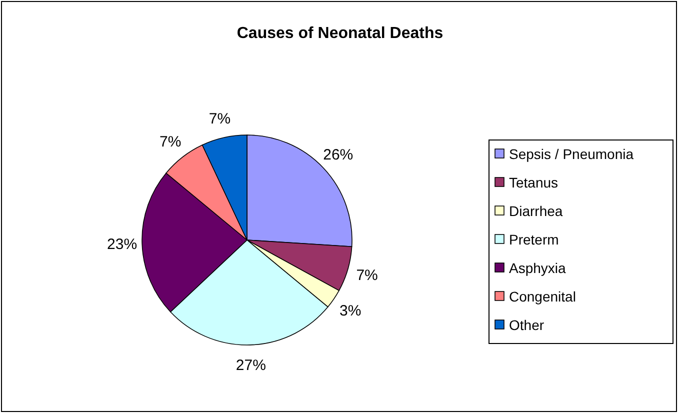 This screenshot has height=414, width=679. Describe the element at coordinates (542, 296) in the screenshot. I see `legend-label: Congenital` at that location.